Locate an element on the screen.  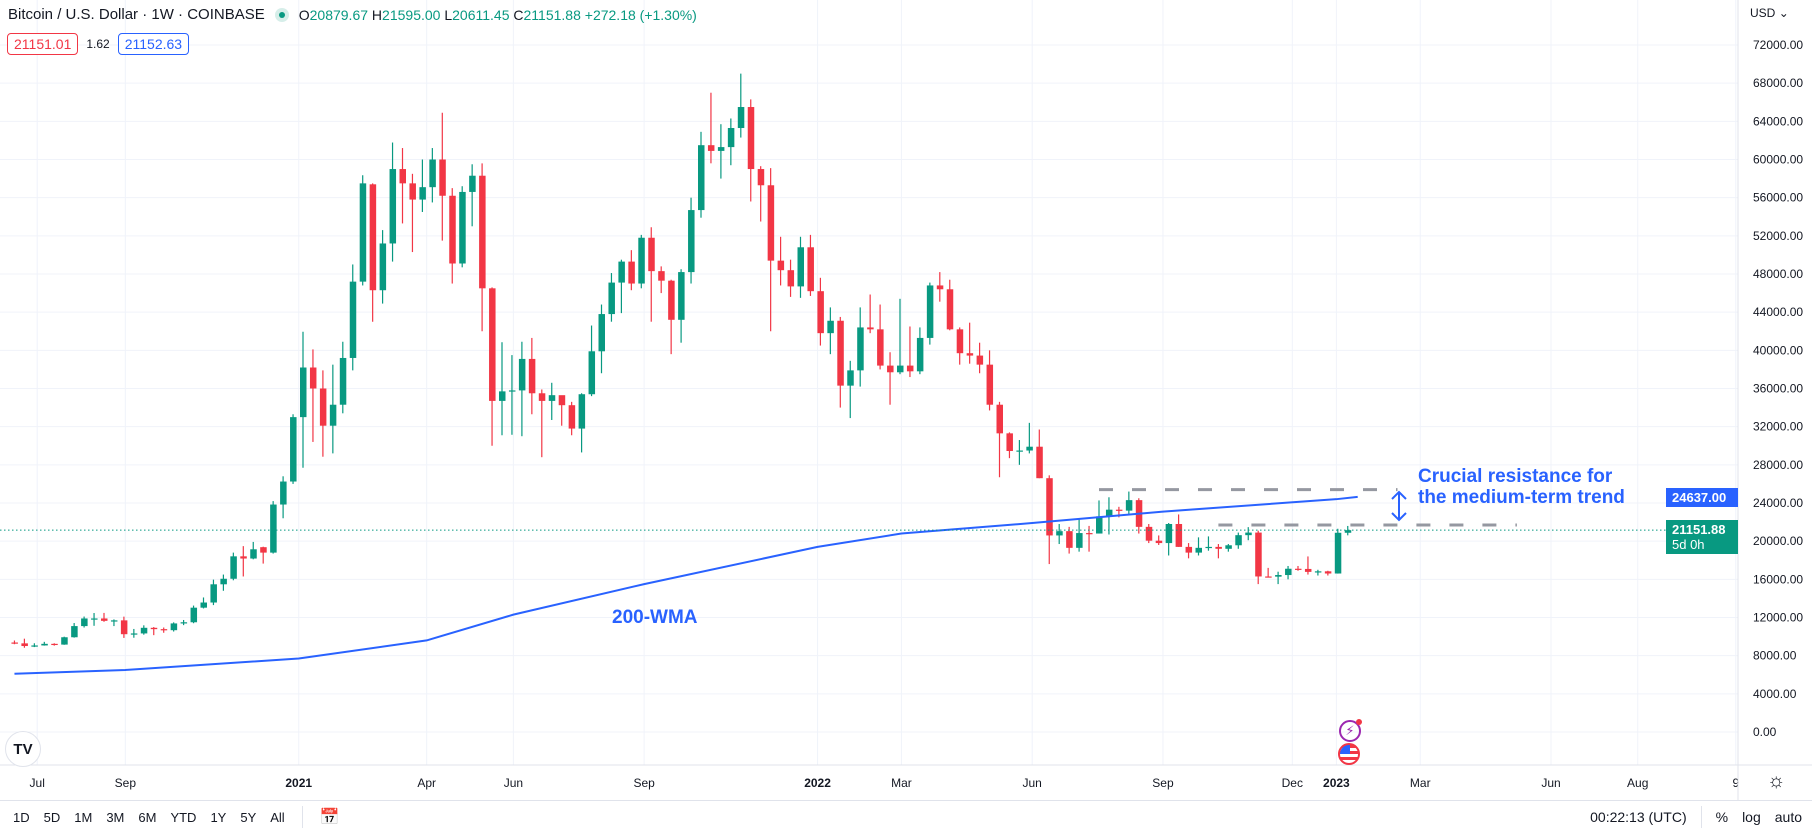
wma-annotation: 200-WMA is located at coordinates (655, 617).